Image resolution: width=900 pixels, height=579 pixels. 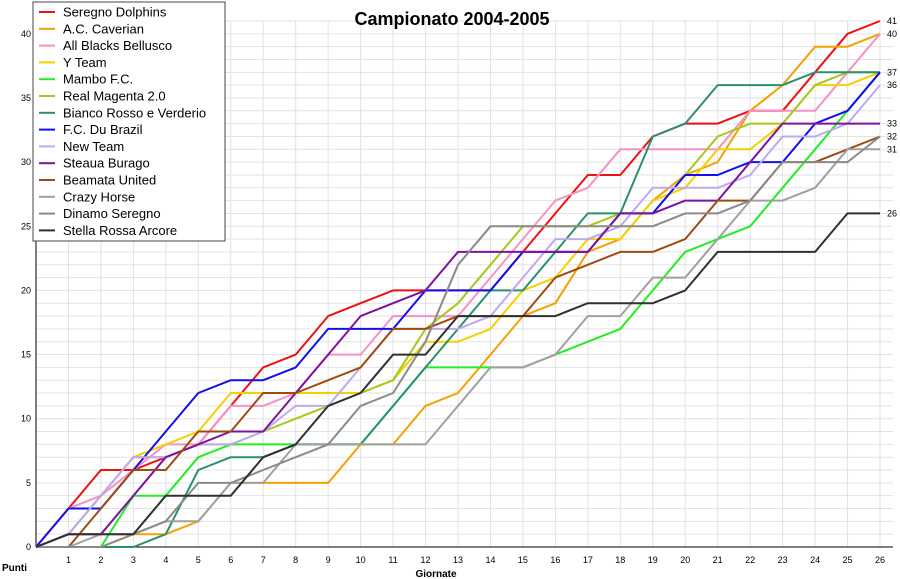 I want to click on y-tick-label: 25, so click(x=26, y=226).